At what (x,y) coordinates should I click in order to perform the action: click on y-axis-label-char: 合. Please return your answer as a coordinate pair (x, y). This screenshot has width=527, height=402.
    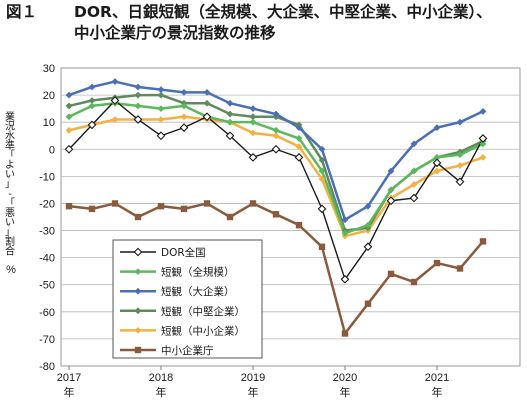
    Looking at the image, I should click on (10, 250).